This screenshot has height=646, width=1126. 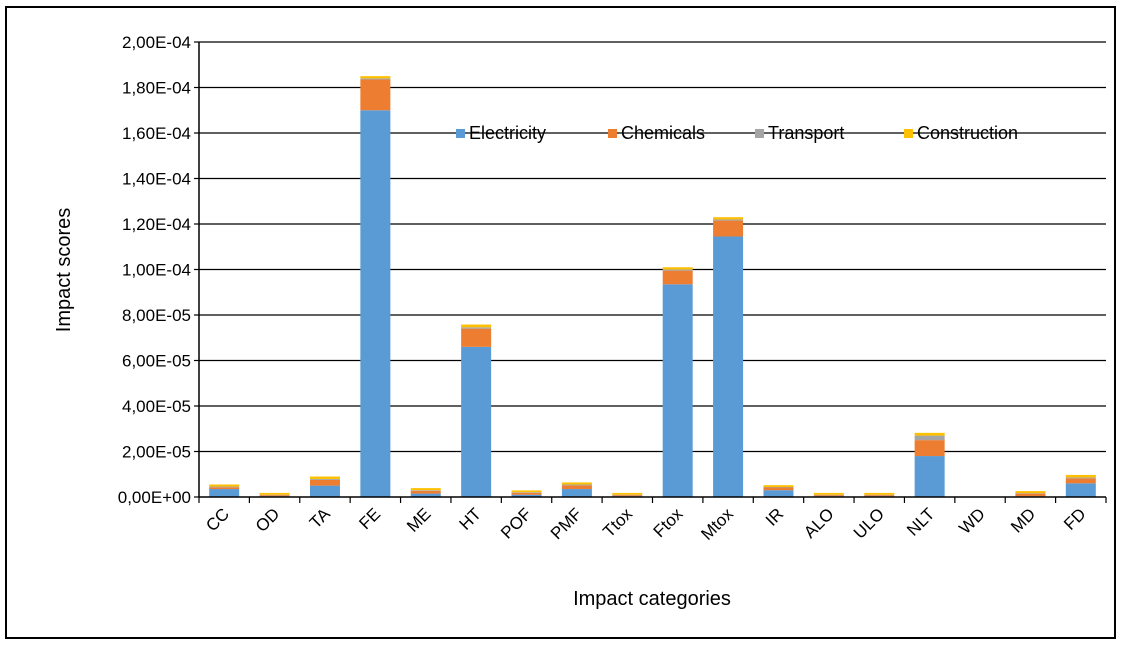 What do you see at coordinates (156, 406) in the screenshot?
I see `y-tick-label: 4,00E-05` at bounding box center [156, 406].